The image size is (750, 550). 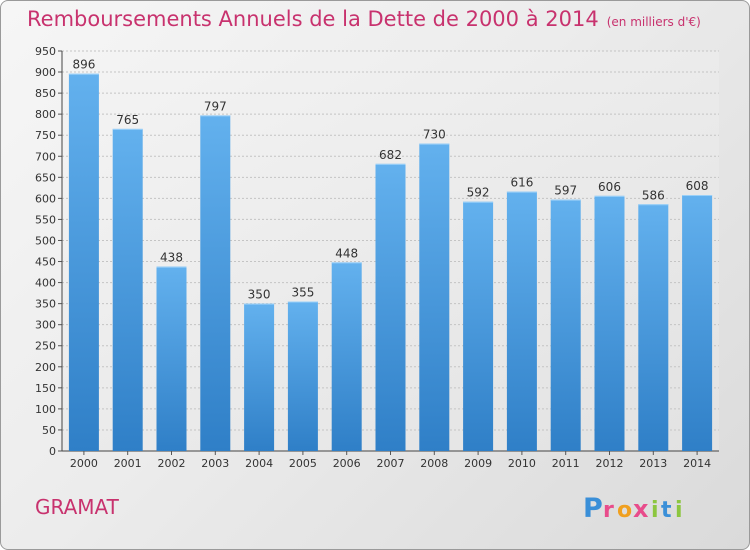 I want to click on proxiti-logo-icon: P r o x i t i, so click(x=633, y=508).